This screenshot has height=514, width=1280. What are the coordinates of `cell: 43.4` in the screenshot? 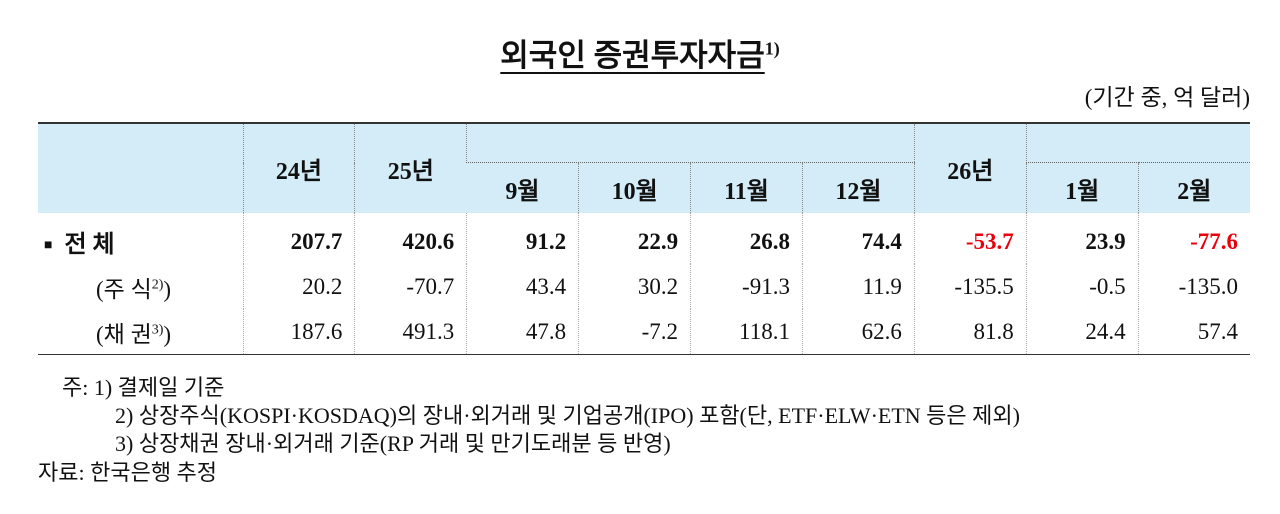 It's located at (522, 286).